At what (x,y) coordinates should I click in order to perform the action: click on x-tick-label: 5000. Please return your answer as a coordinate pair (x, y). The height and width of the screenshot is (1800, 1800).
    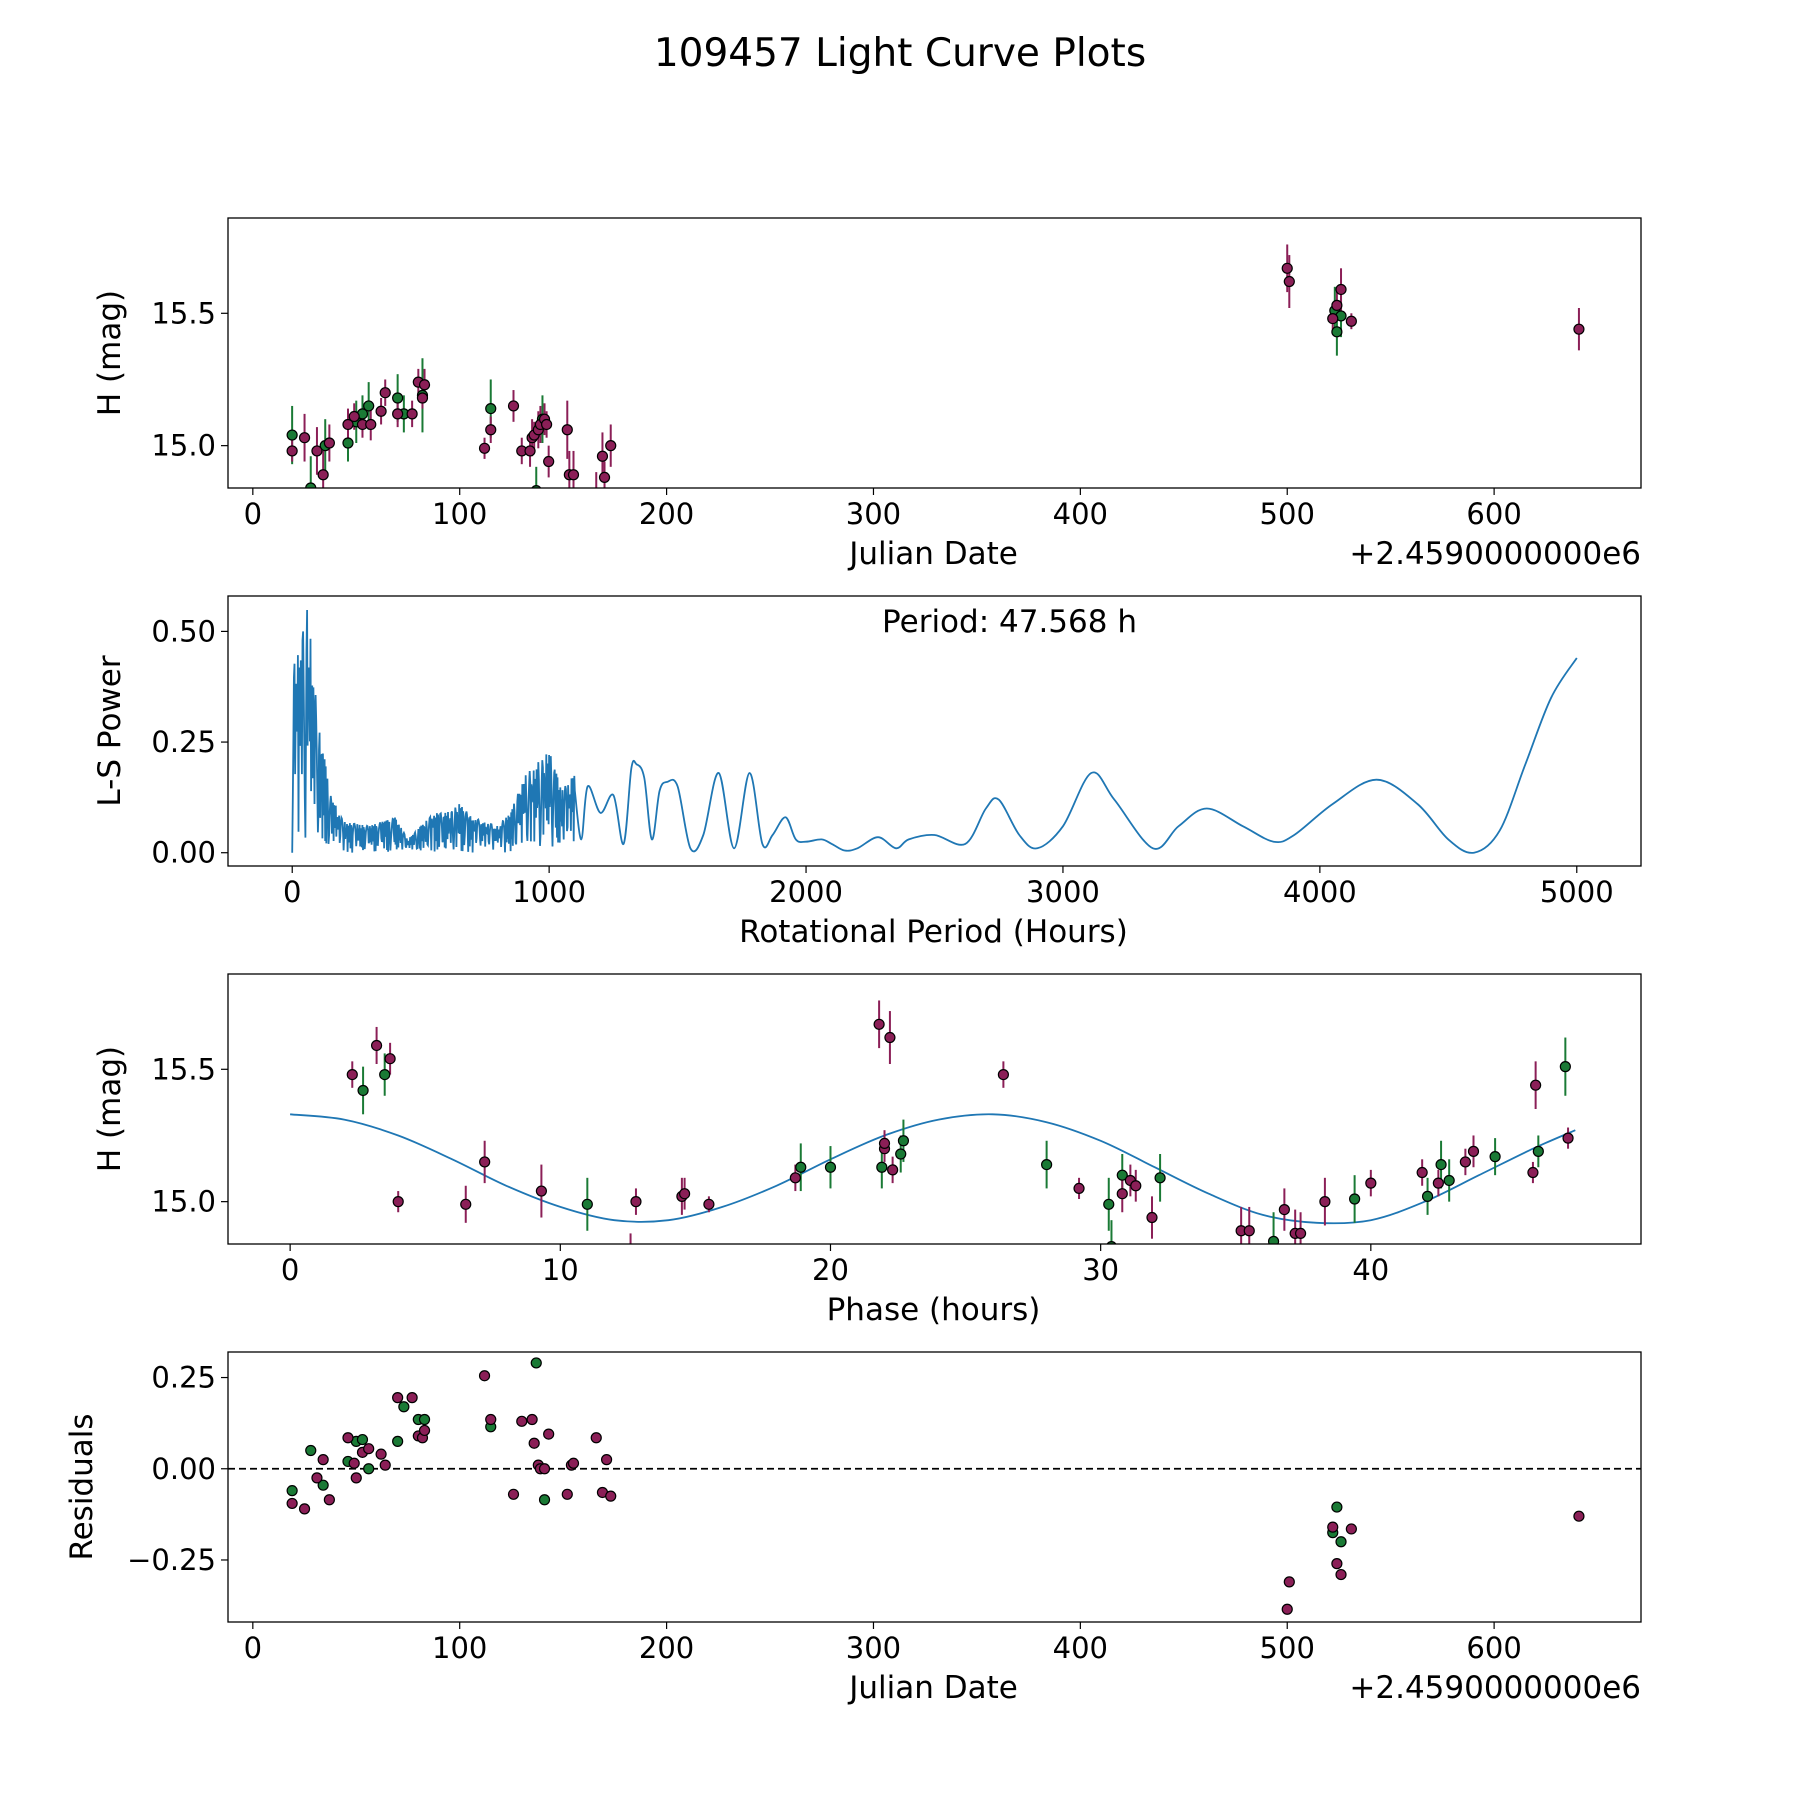
    Looking at the image, I should click on (1577, 892).